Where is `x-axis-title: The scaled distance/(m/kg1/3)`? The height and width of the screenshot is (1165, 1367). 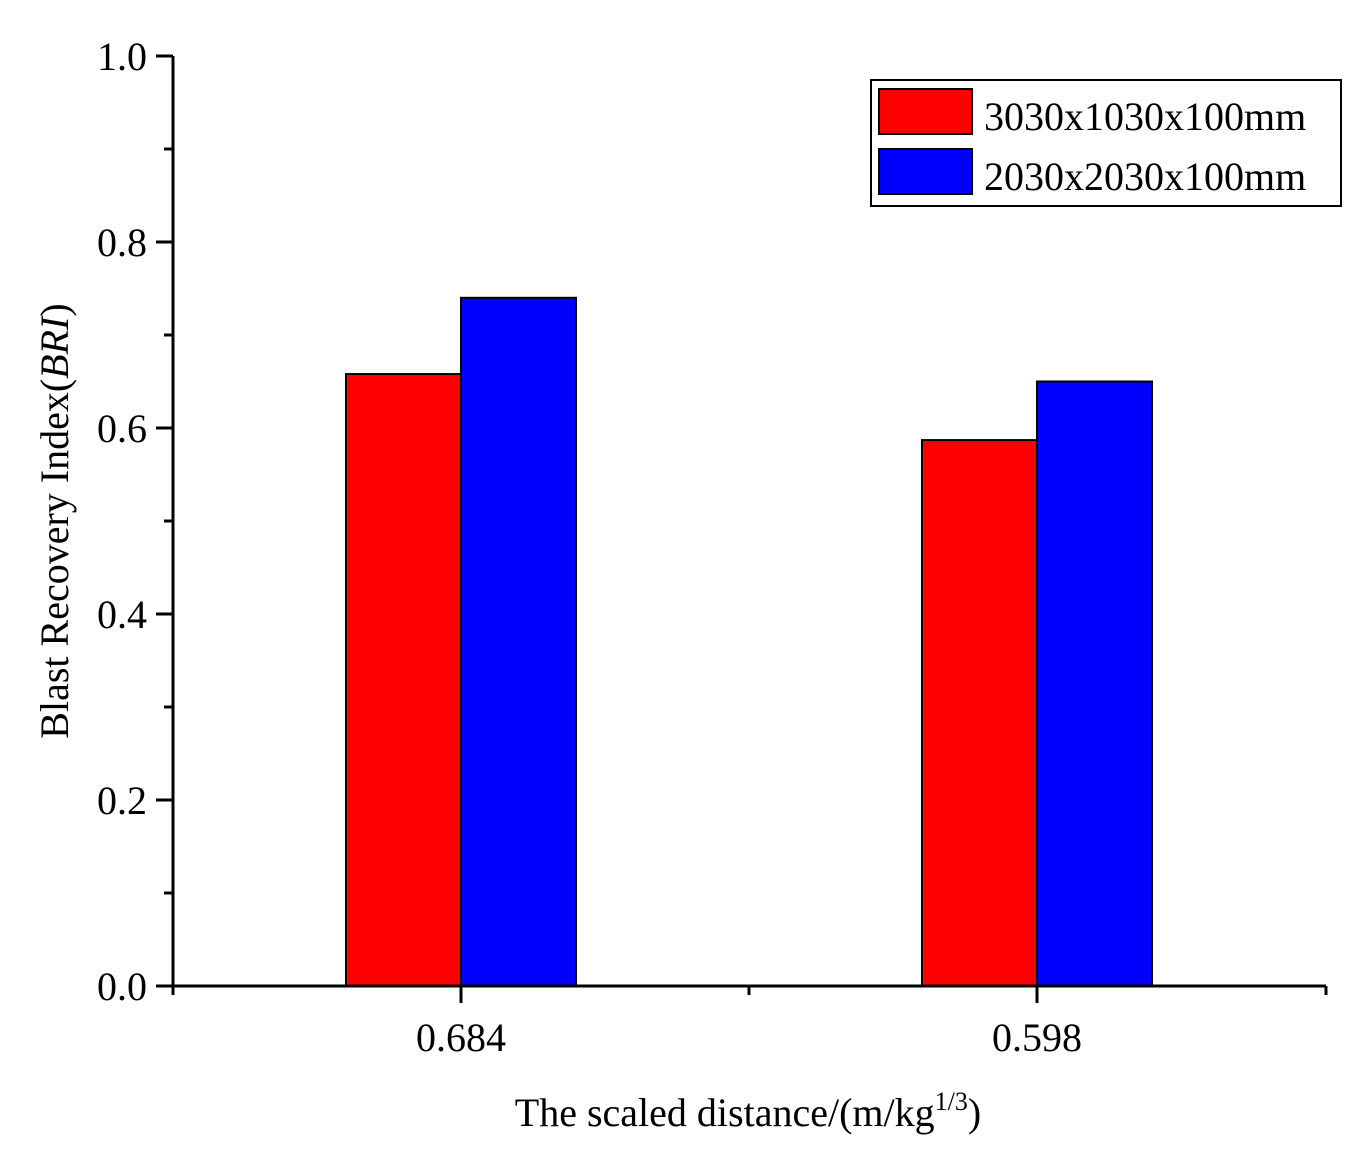
x-axis-title: The scaled distance/(m/kg1/3) is located at coordinates (748, 1111).